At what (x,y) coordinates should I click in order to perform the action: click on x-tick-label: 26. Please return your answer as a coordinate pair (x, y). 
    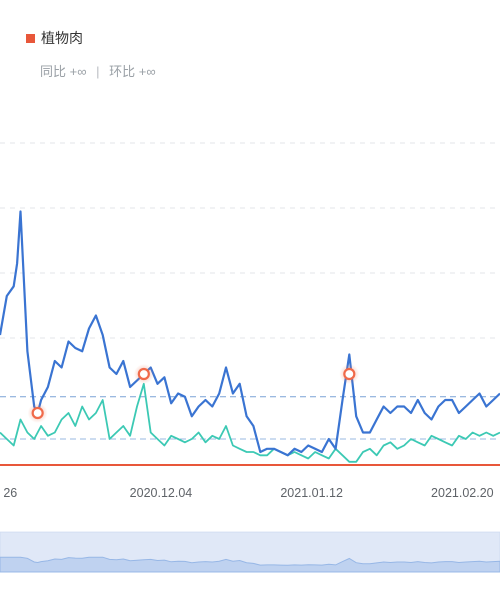
    Looking at the image, I should click on (10, 493).